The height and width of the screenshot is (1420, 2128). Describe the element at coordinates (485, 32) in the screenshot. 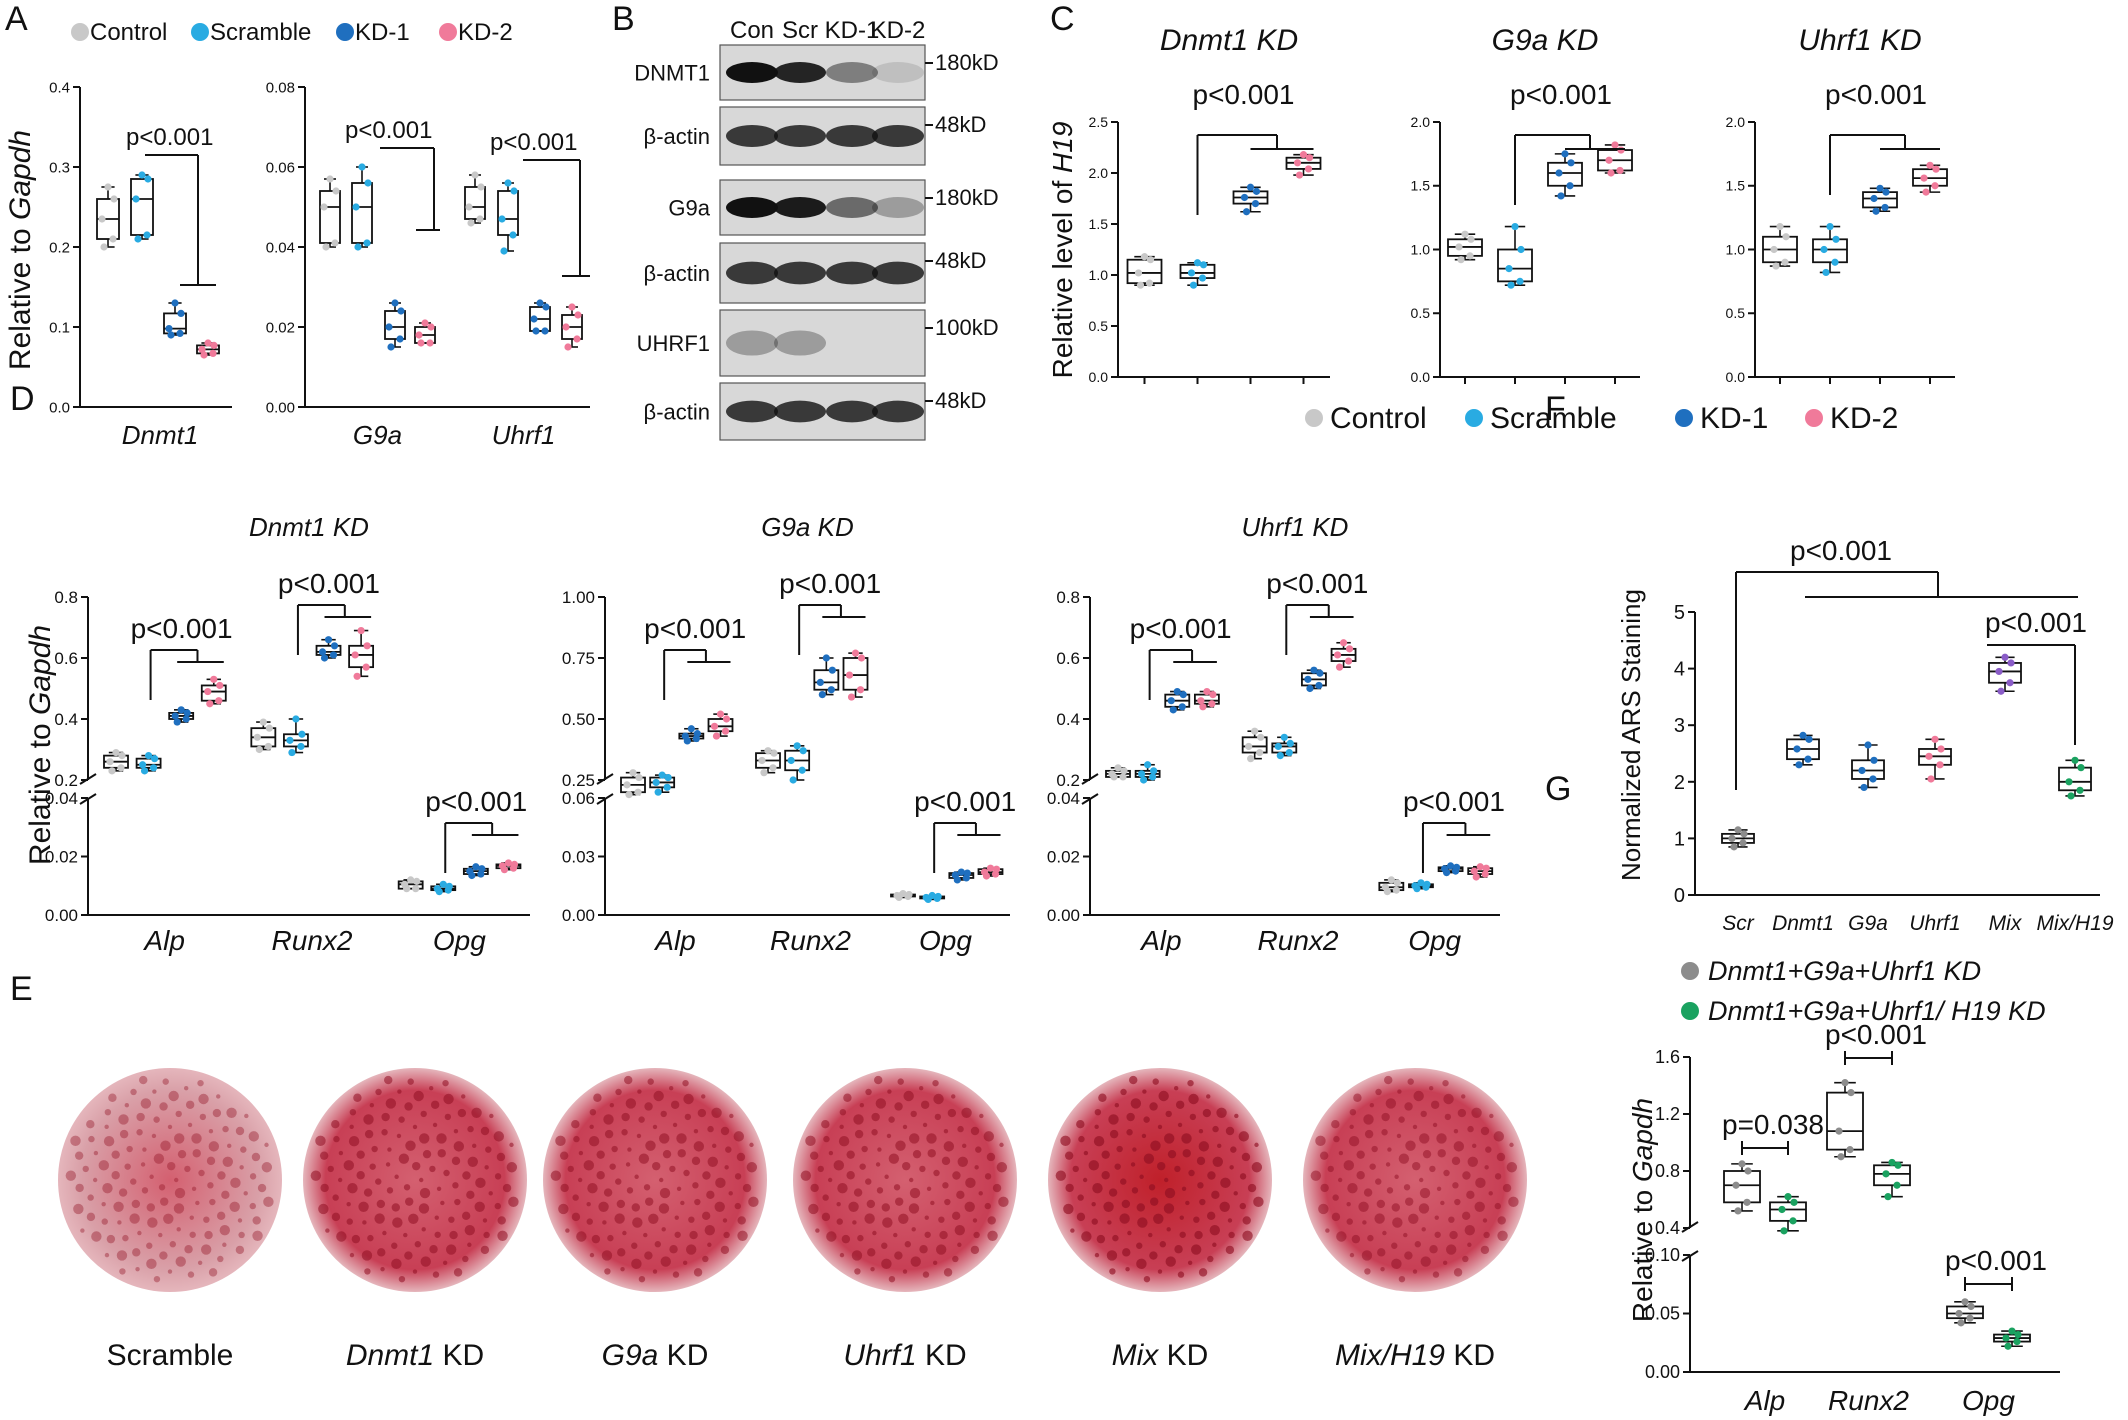

I see `legend-label: KD-2` at that location.